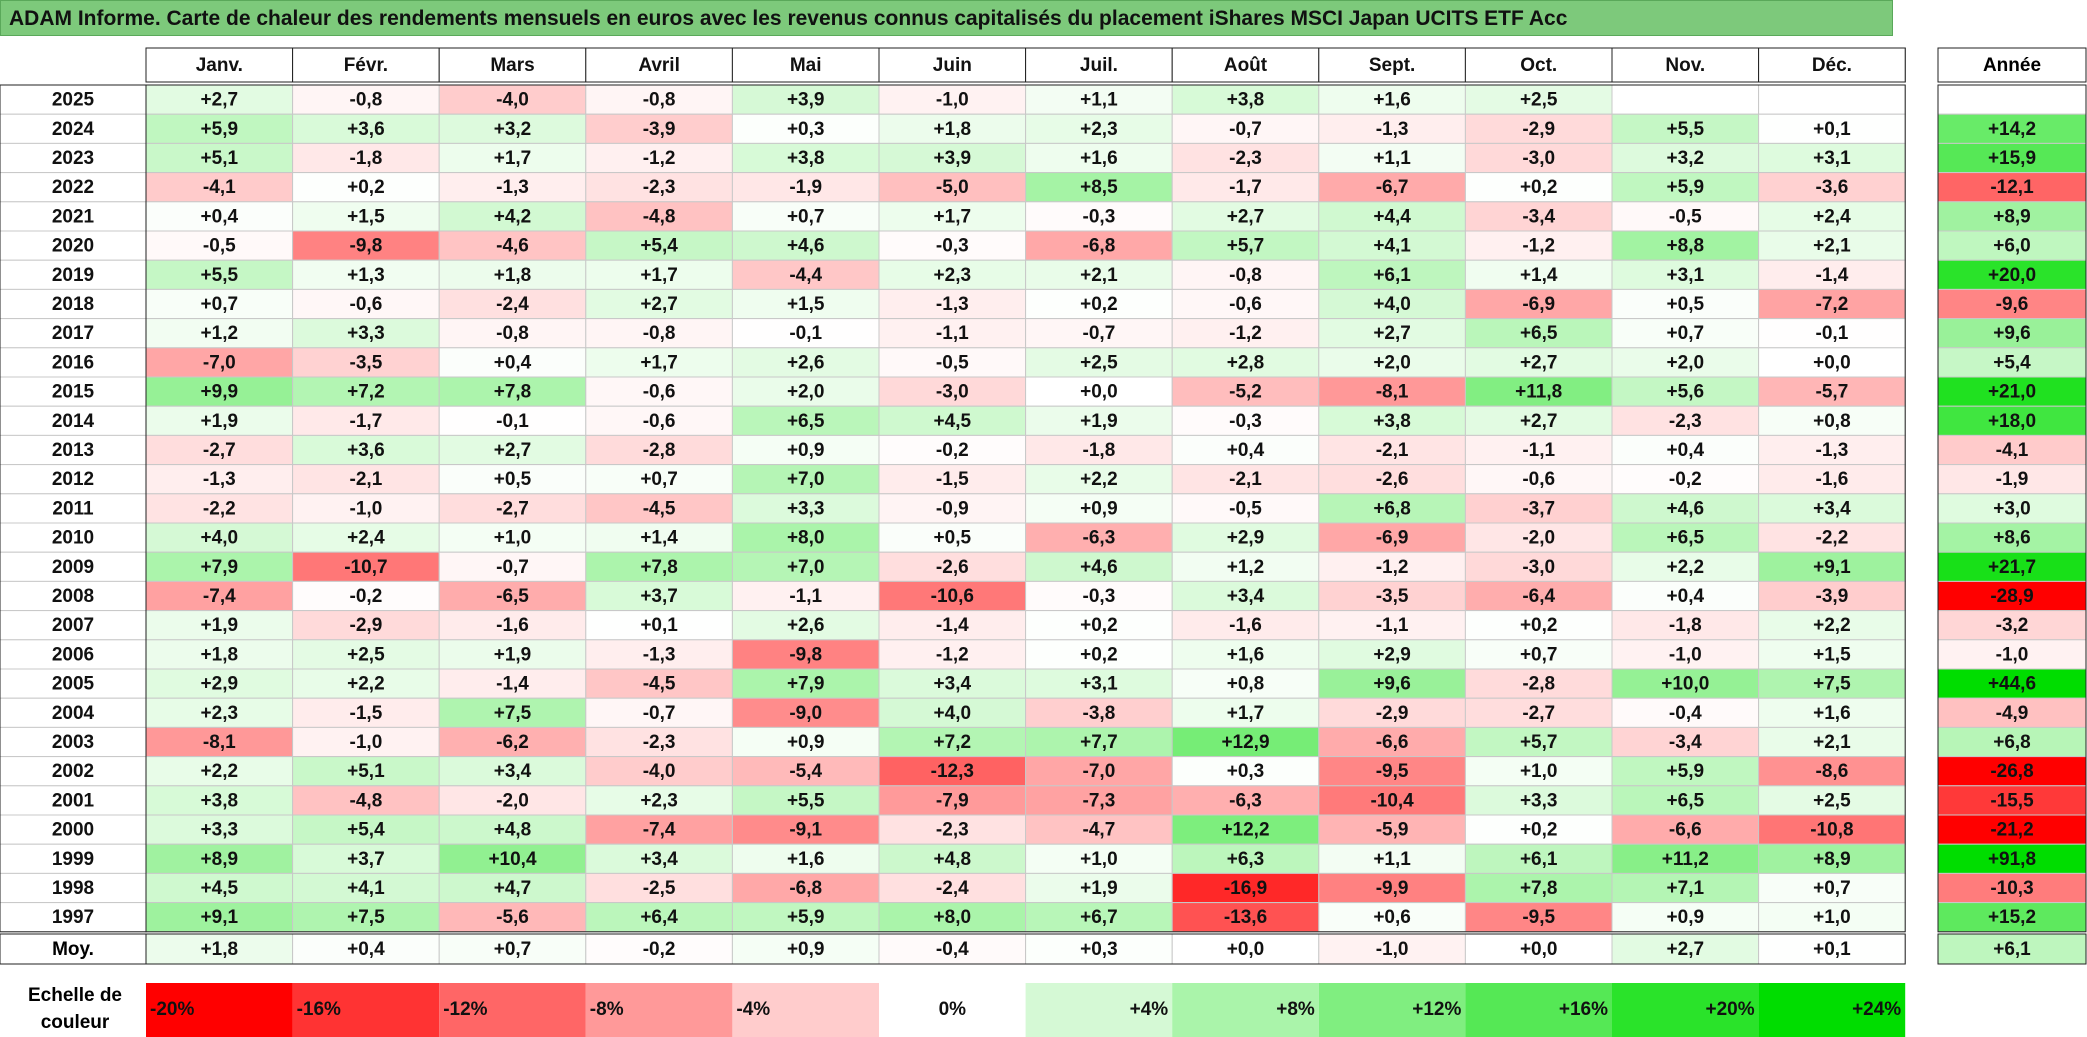 The height and width of the screenshot is (1037, 2087). Describe the element at coordinates (2012, 275) in the screenshot. I see `annual-cell-value: +20,0` at that location.